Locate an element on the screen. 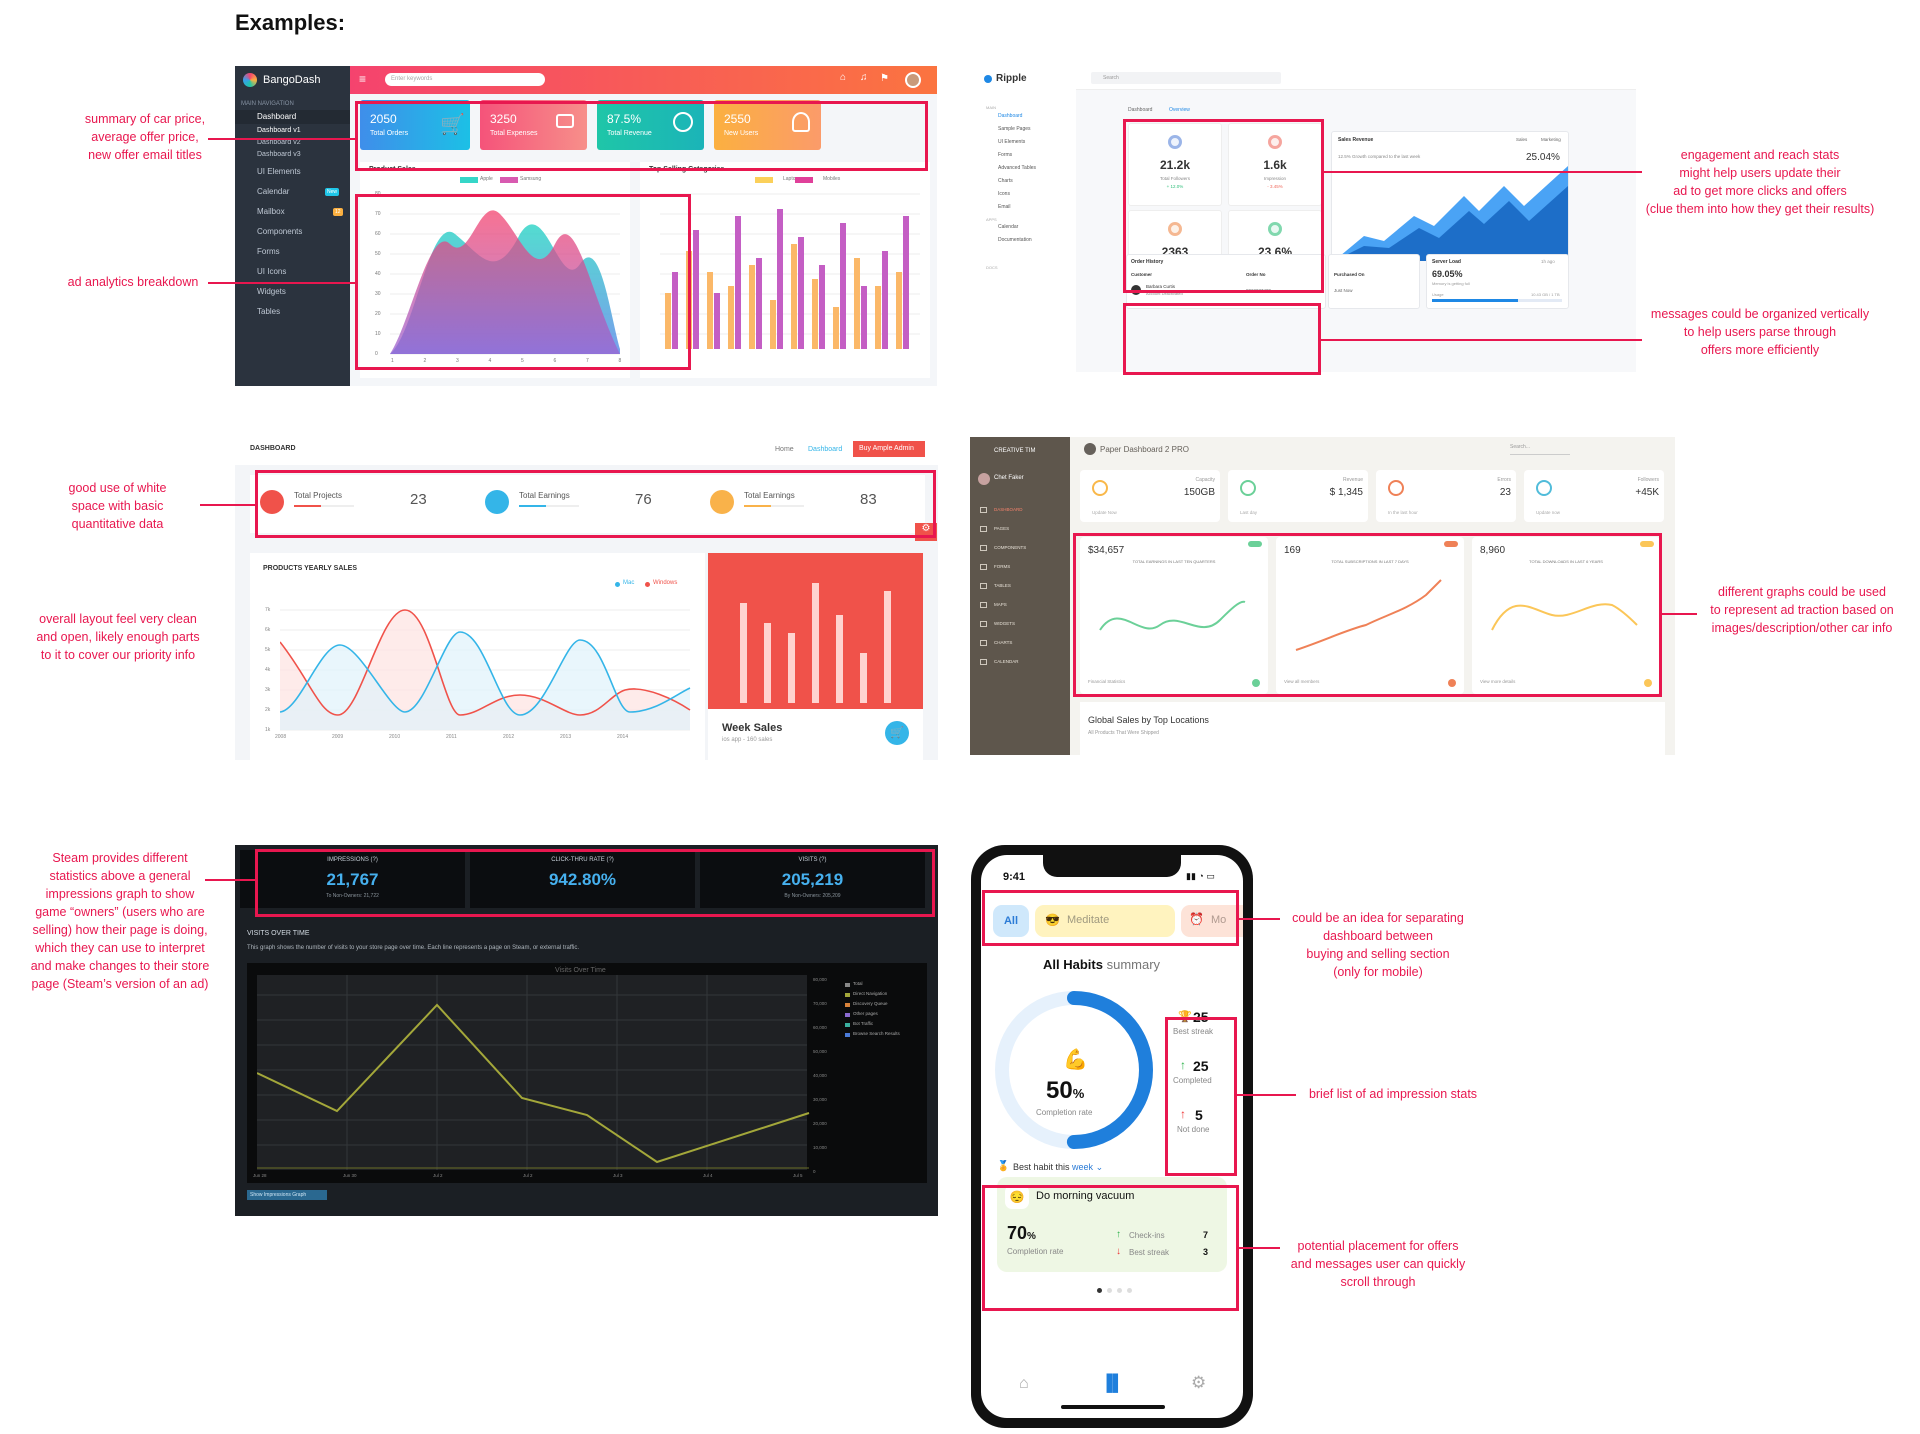 This screenshot has height=1434, width=1920. paper-nav-item: CALENDAR is located at coordinates (1006, 661).